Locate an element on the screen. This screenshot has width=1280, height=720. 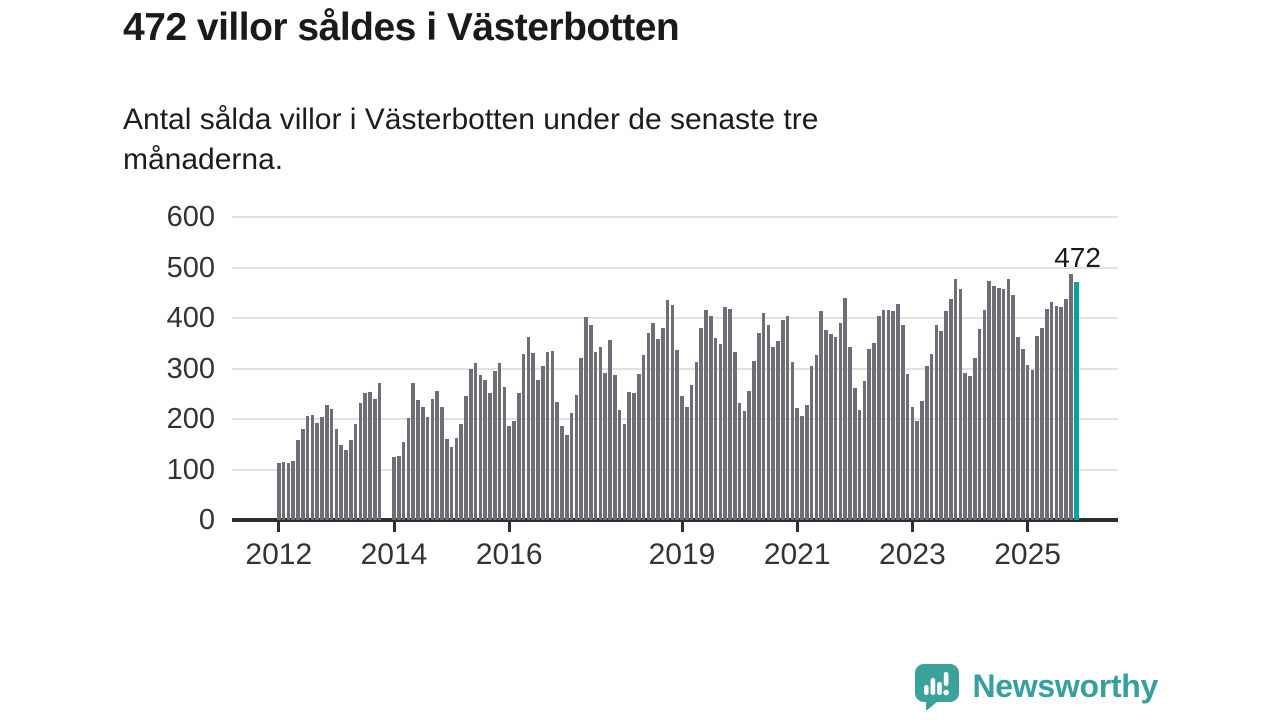
latest-value-label: 472 is located at coordinates (1077, 257).